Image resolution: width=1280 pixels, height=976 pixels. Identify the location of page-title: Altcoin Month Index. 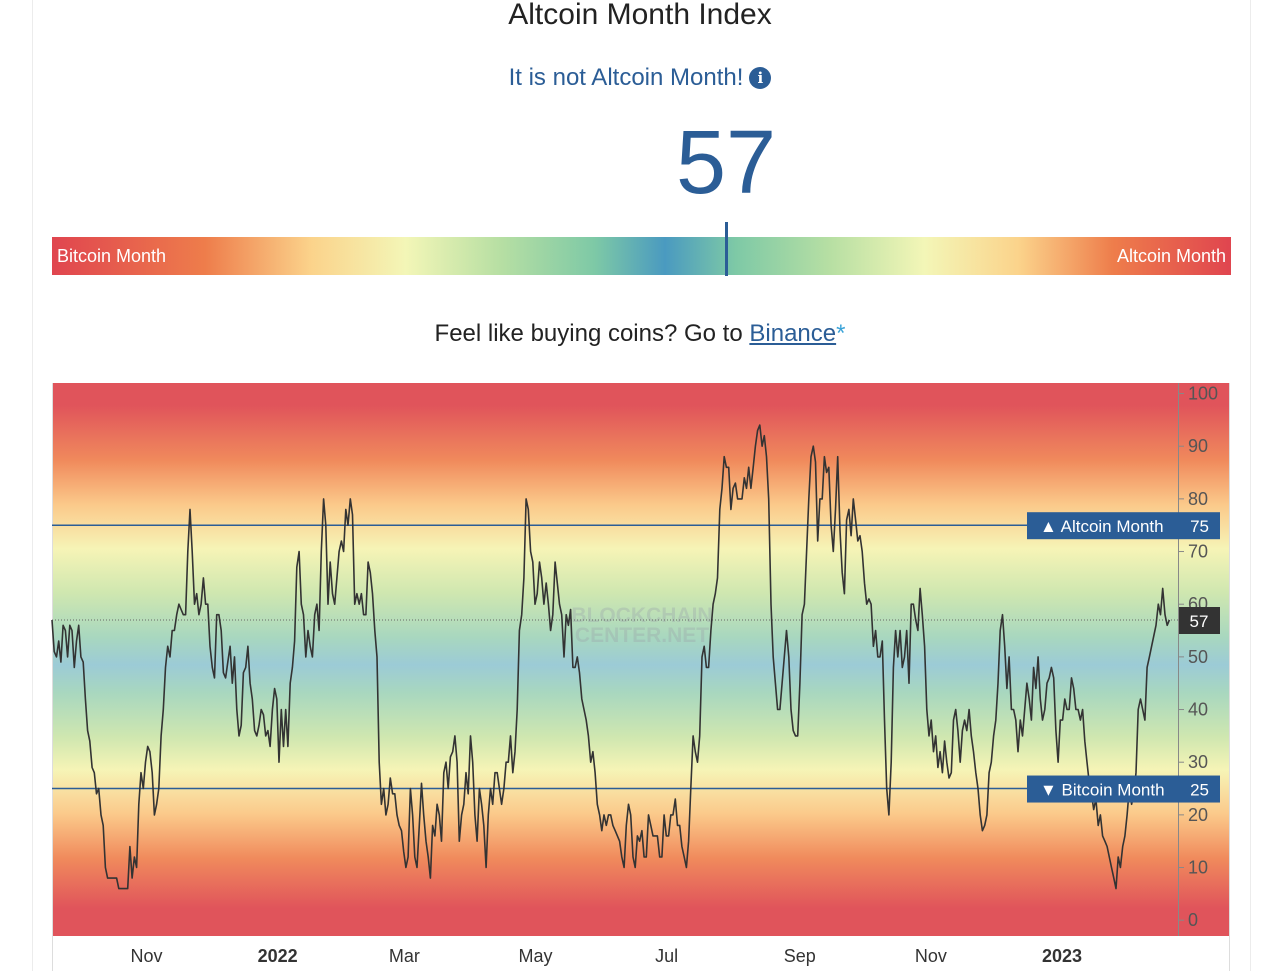
(640, 15).